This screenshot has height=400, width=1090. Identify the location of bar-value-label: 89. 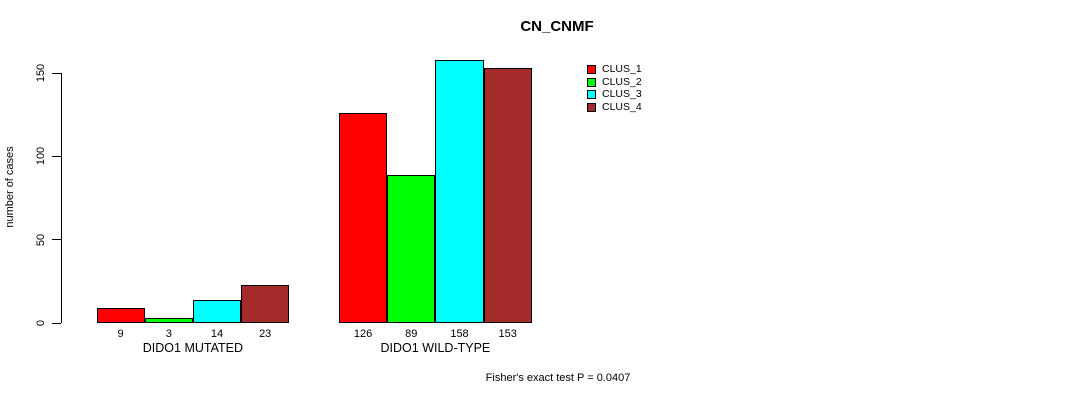
(411, 334).